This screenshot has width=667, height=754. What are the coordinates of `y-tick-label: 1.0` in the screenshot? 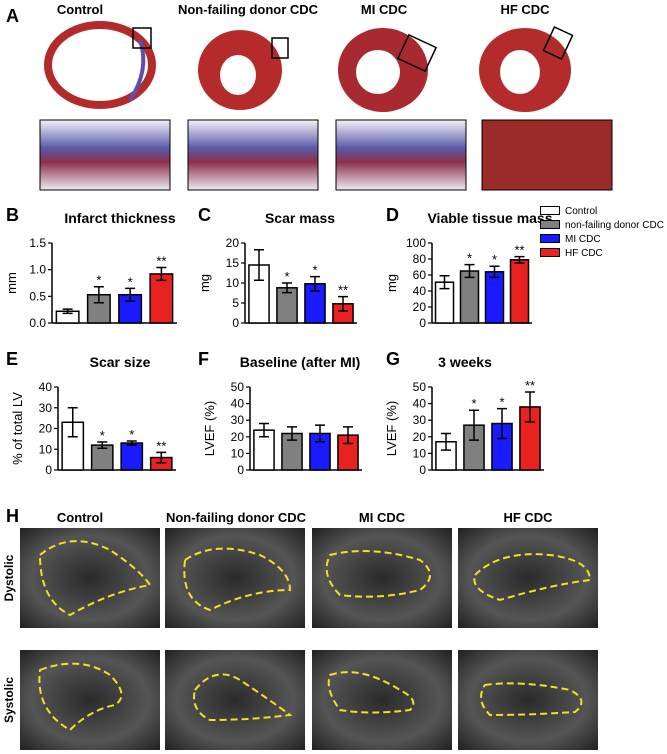 It's located at (37, 270).